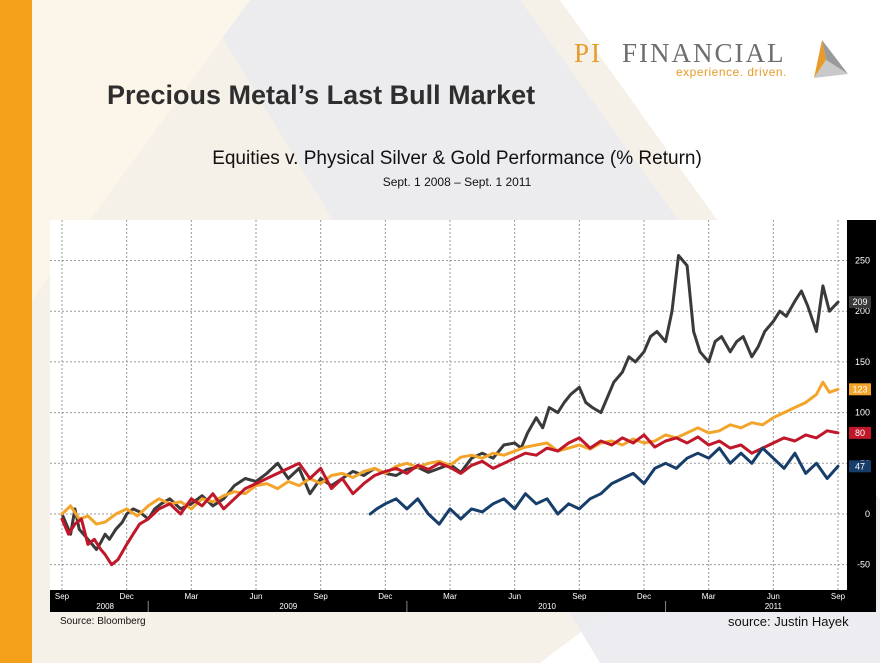 This screenshot has height=663, width=886. I want to click on logo-brand-pi: PI, so click(588, 53).